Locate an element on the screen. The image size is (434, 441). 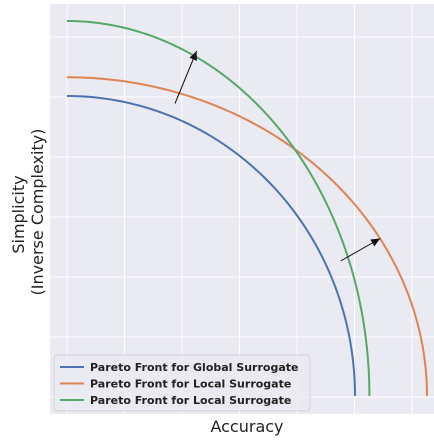
legend-box is located at coordinates (182, 383).